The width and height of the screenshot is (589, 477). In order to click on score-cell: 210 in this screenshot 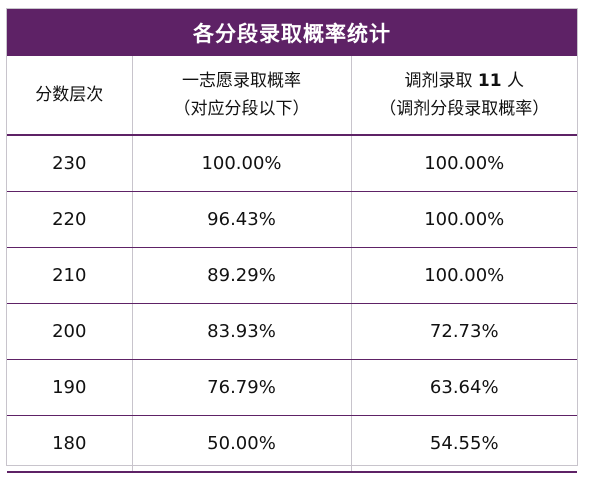, I will do `click(69, 275)`.